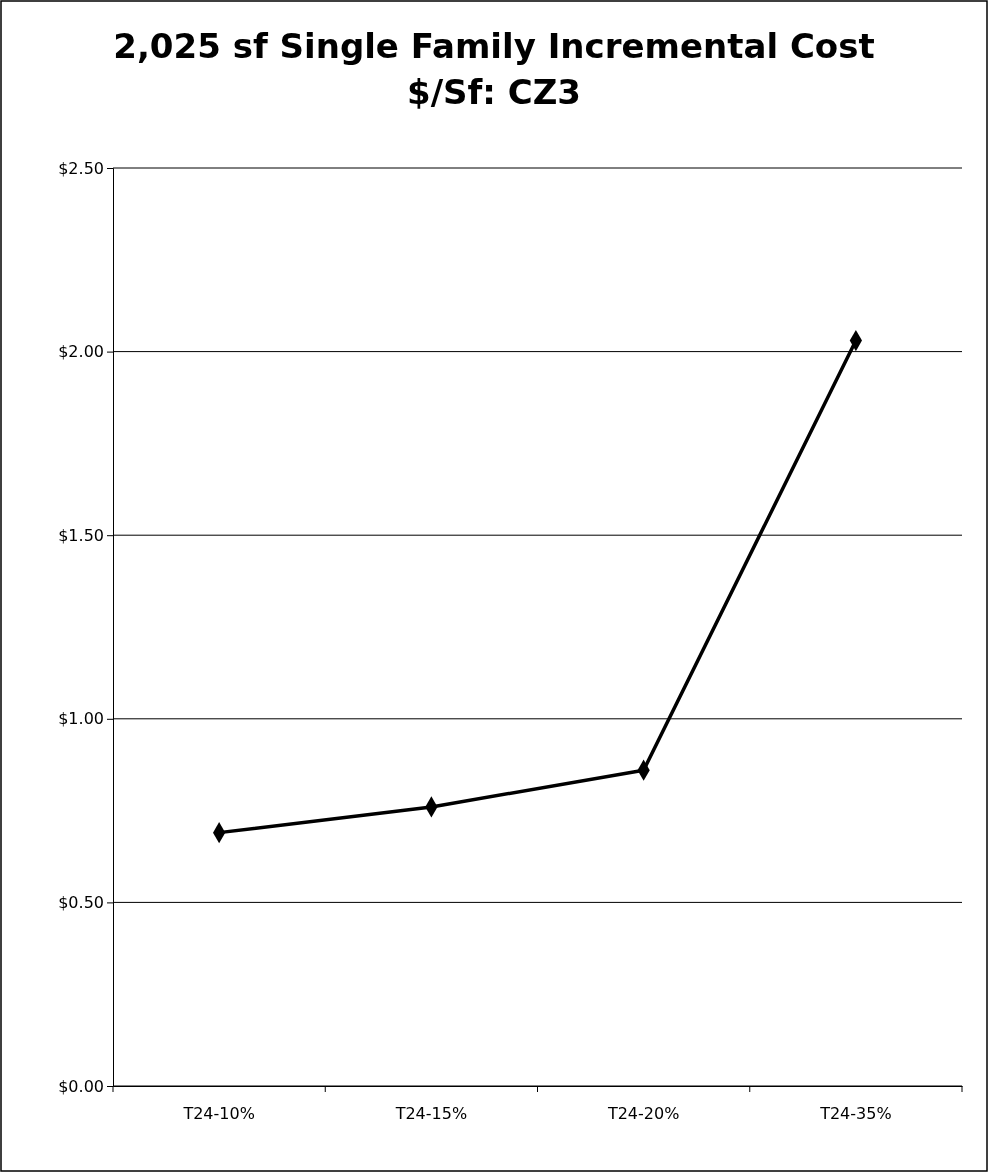 The width and height of the screenshot is (988, 1172). I want to click on y-tick-label: $0.00, so click(81, 1086).